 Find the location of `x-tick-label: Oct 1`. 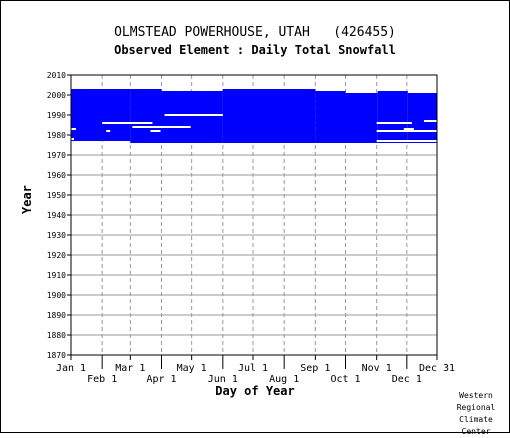

x-tick-label: Oct 1 is located at coordinates (345, 379).